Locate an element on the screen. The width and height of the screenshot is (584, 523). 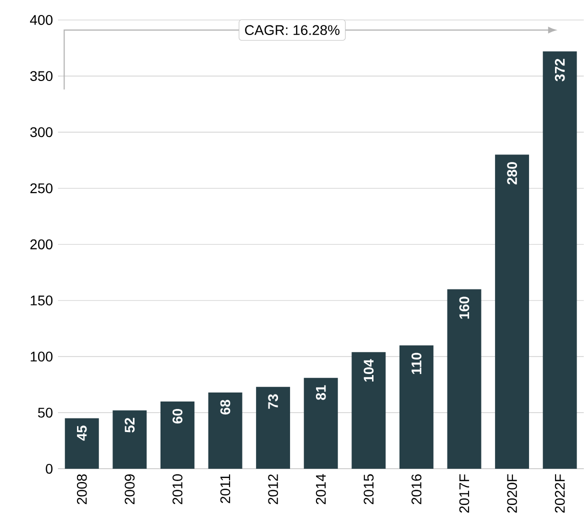
y-tick-label: 100 is located at coordinates (41, 357).